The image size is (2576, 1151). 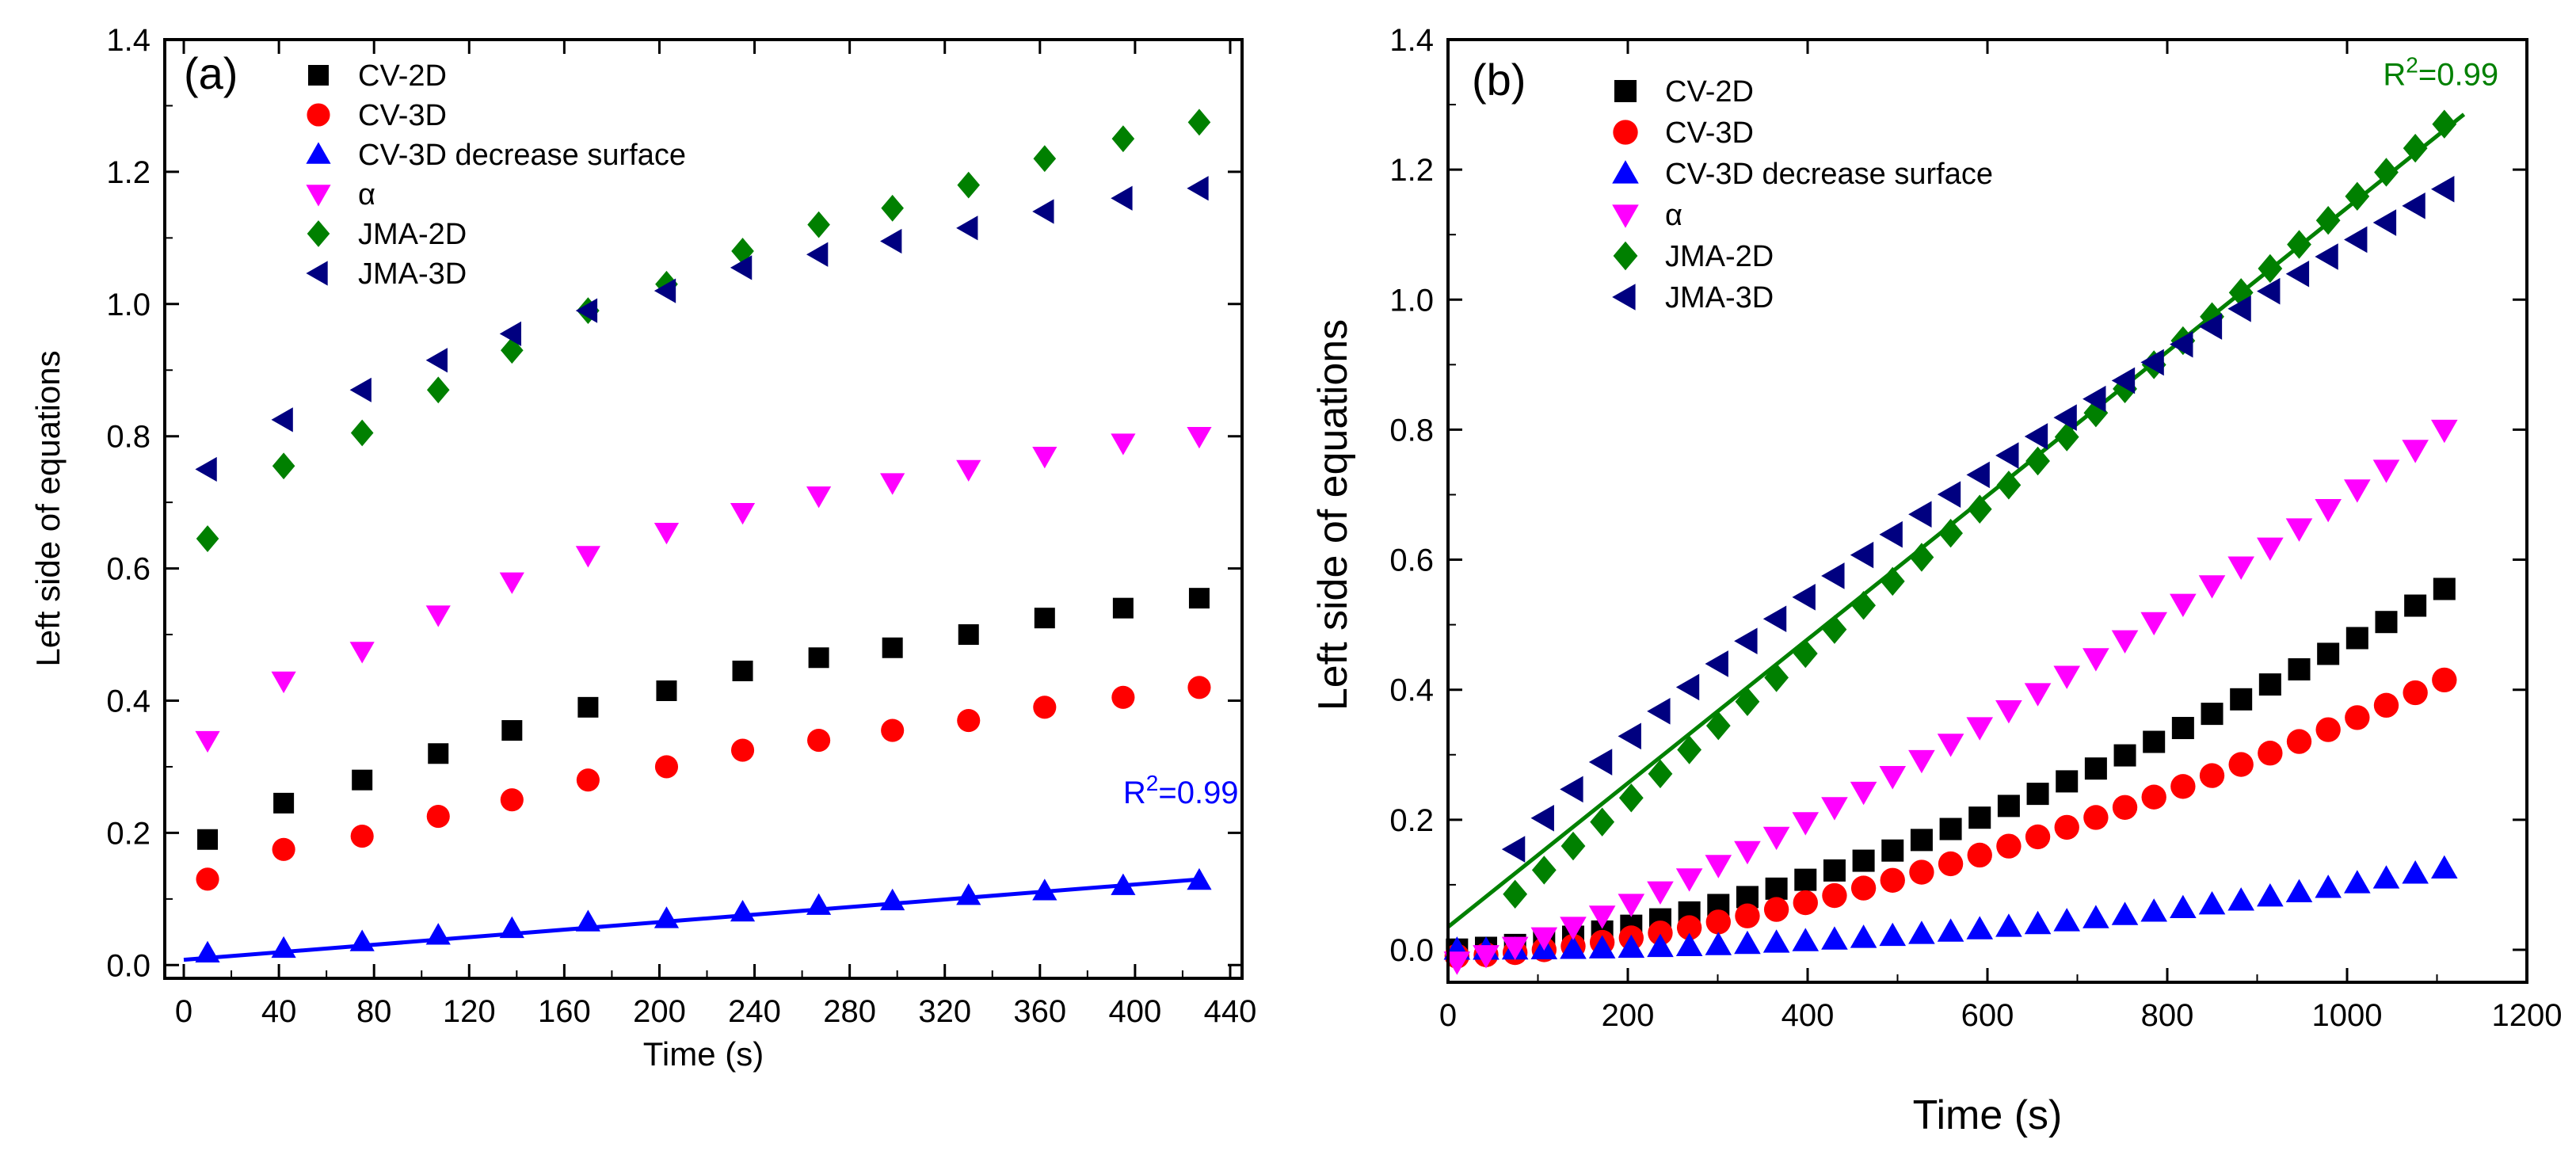 What do you see at coordinates (1448, 1015) in the screenshot?
I see `x-tick-label-b-0: 0` at bounding box center [1448, 1015].